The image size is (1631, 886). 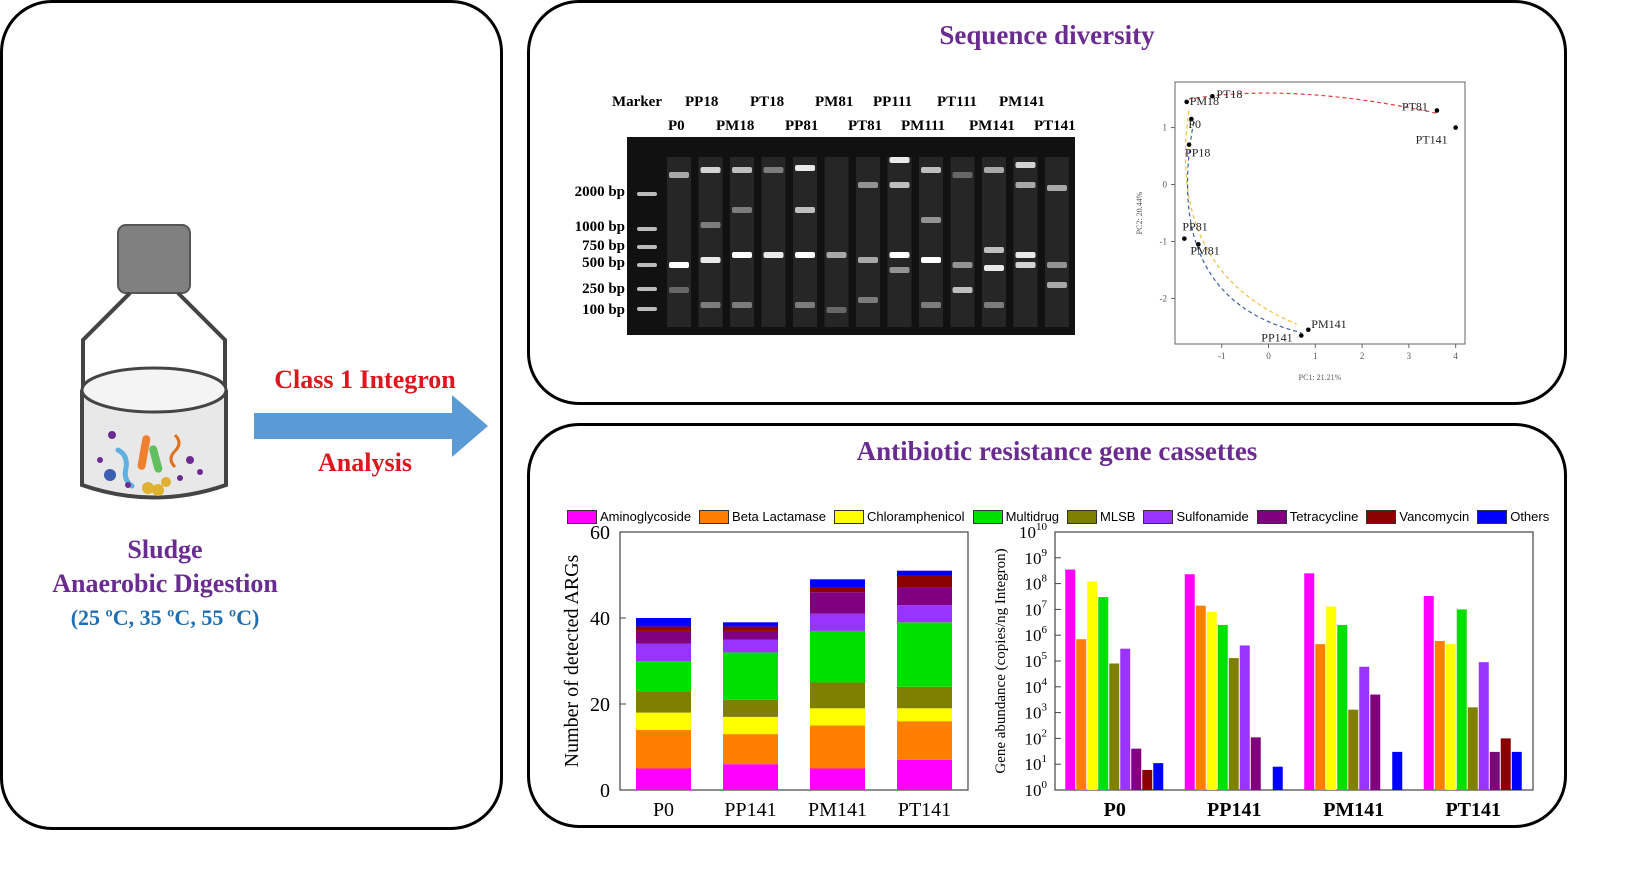 What do you see at coordinates (365, 379) in the screenshot?
I see `class1-integron-label: Class 1 Integron` at bounding box center [365, 379].